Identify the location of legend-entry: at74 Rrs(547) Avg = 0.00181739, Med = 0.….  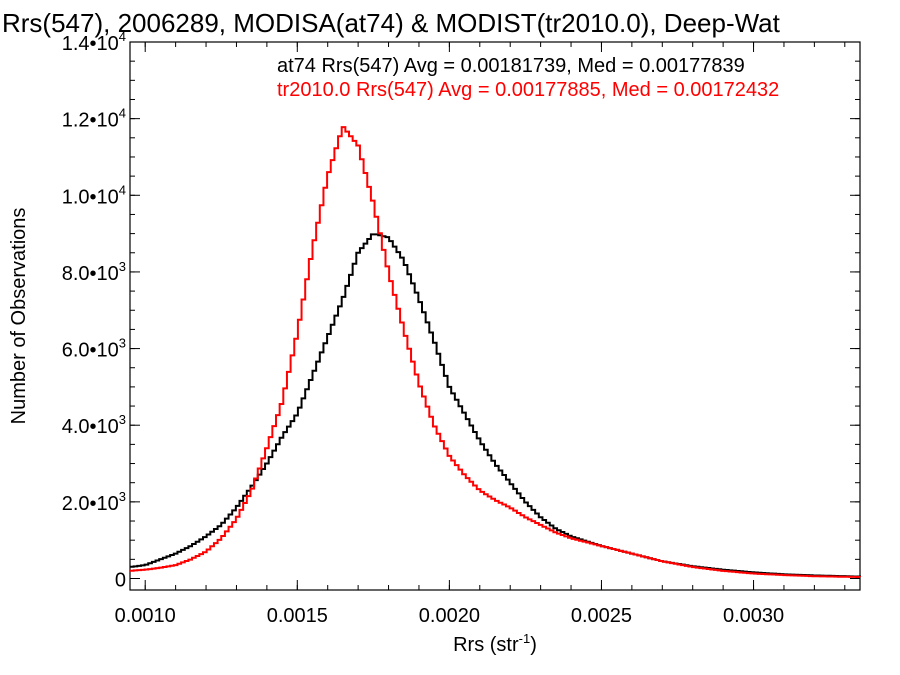
(511, 66).